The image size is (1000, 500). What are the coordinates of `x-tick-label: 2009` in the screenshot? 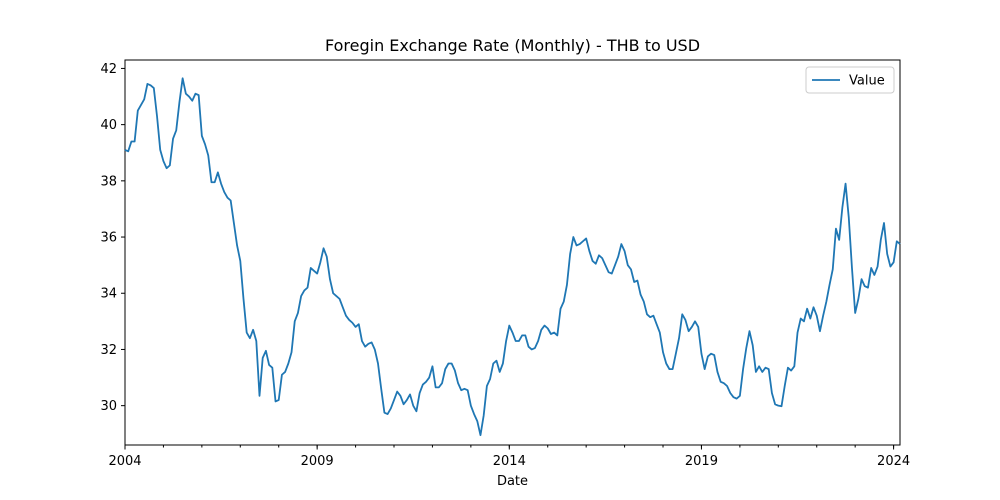 It's located at (317, 461).